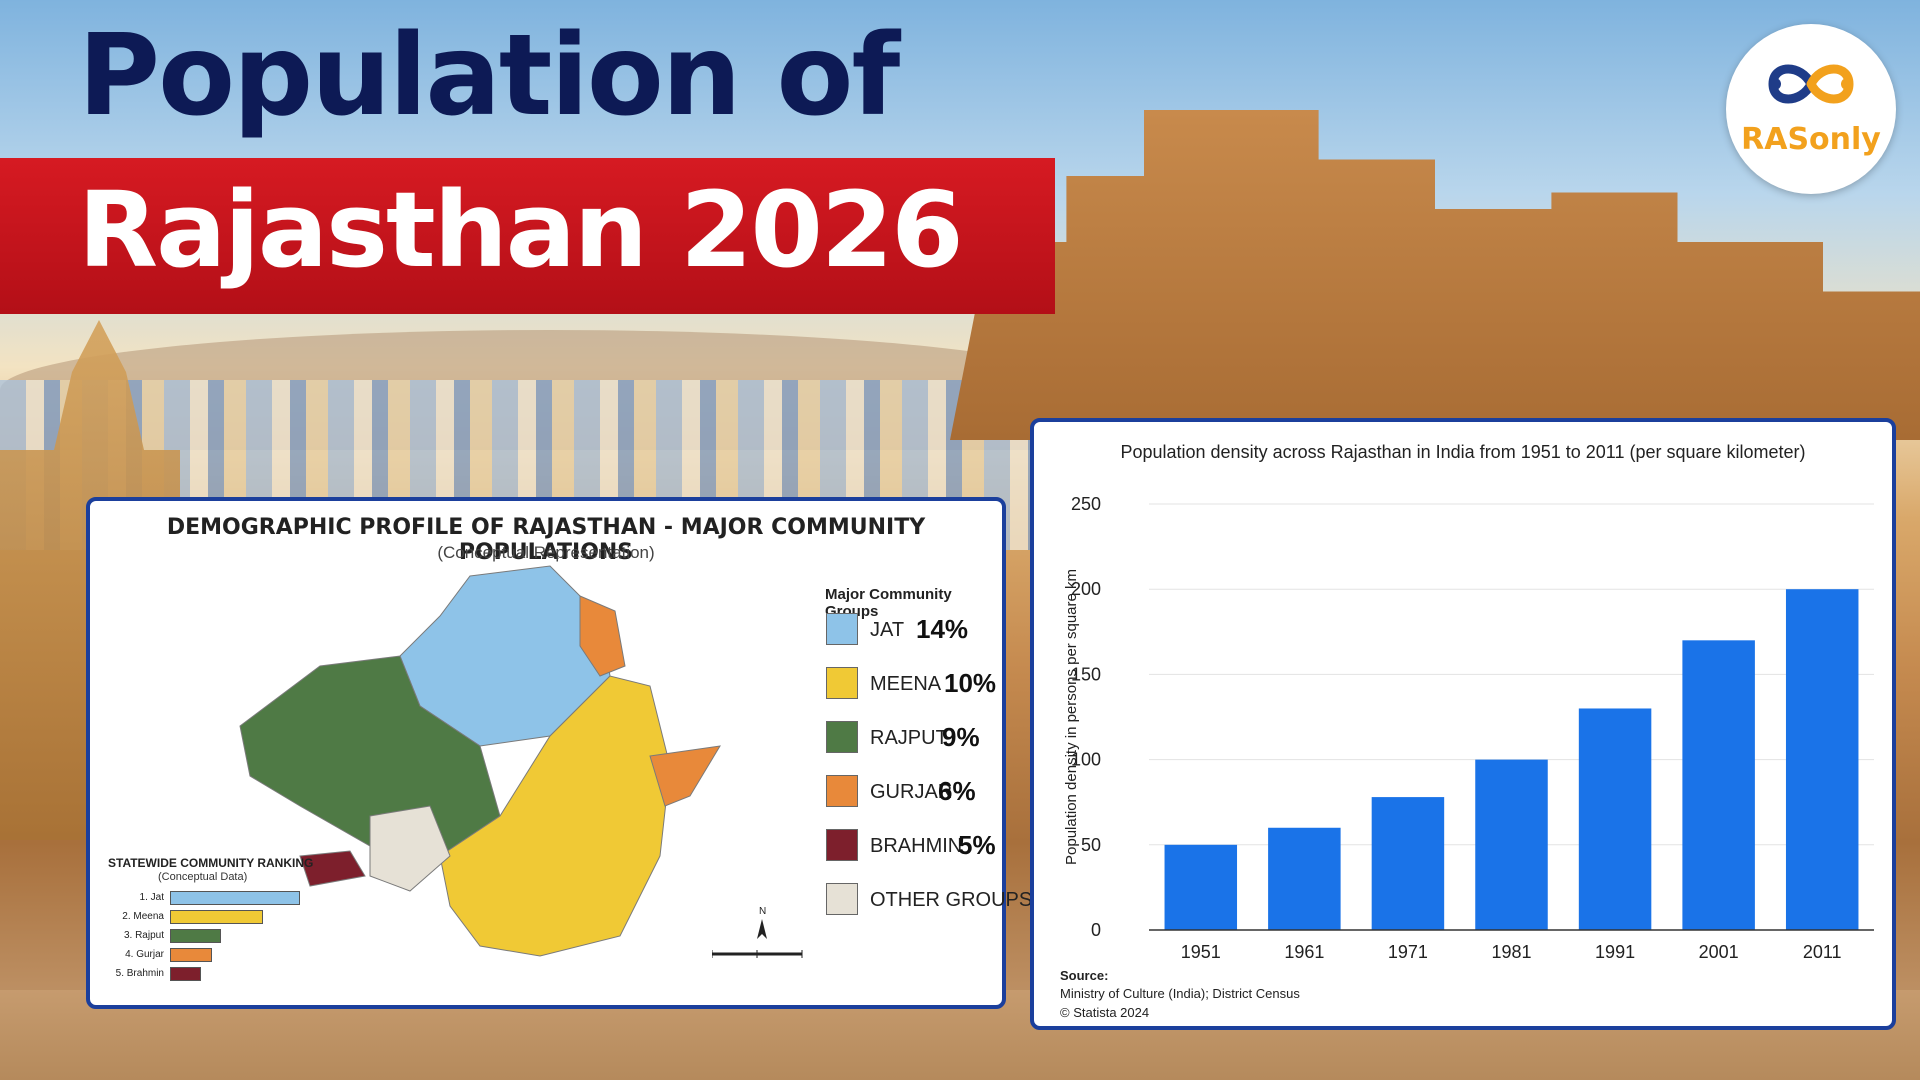 This screenshot has width=1920, height=1080. What do you see at coordinates (546, 552) in the screenshot?
I see `demographic-subtitle: (Conceptual Representation)` at bounding box center [546, 552].